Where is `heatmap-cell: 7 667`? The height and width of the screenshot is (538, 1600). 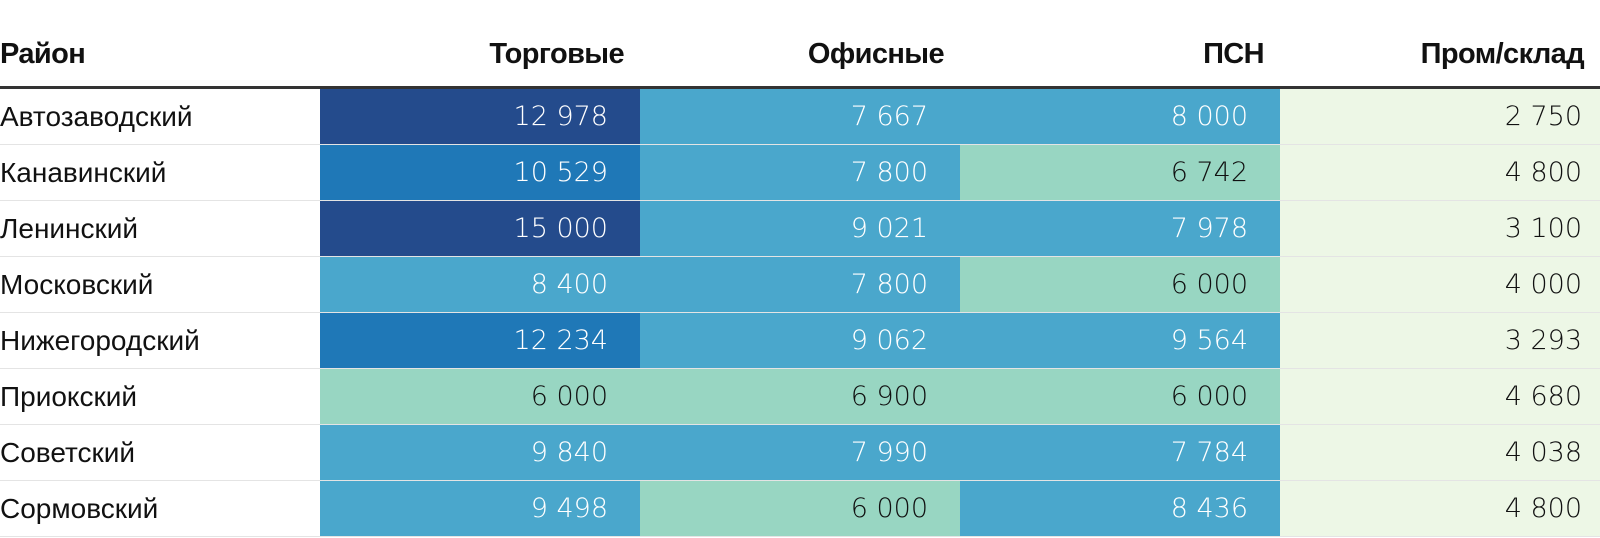
heatmap-cell: 7 667 is located at coordinates (800, 116).